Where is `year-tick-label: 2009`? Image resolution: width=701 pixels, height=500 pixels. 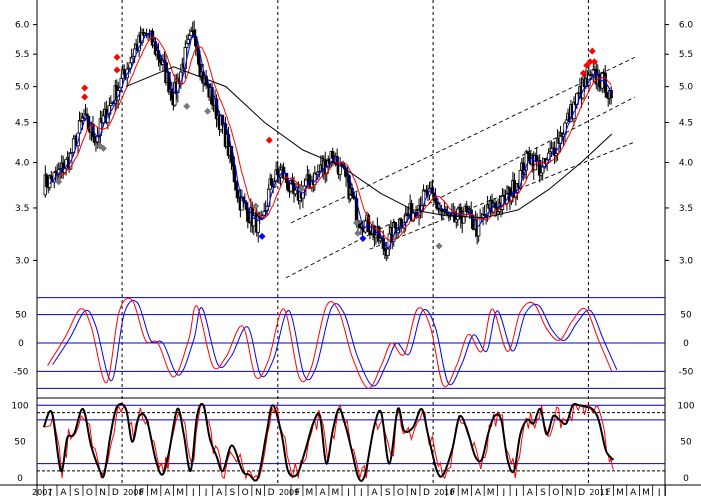 year-tick-label: 2009 is located at coordinates (289, 492).